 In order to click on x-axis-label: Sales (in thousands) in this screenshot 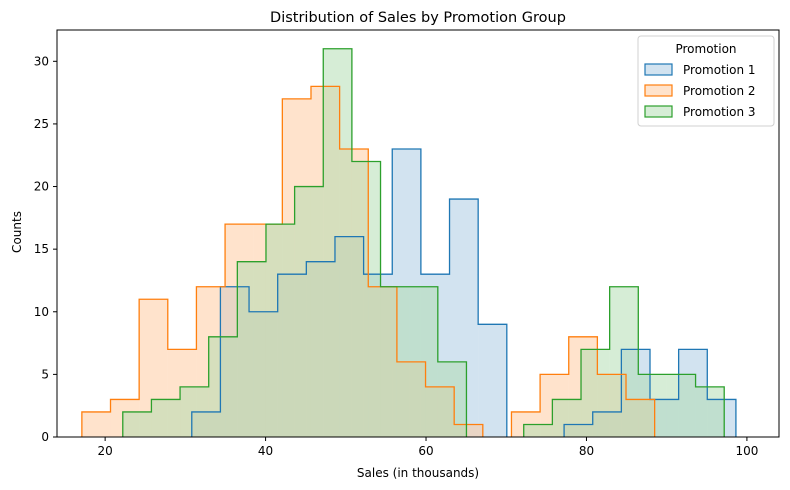, I will do `click(418, 473)`.